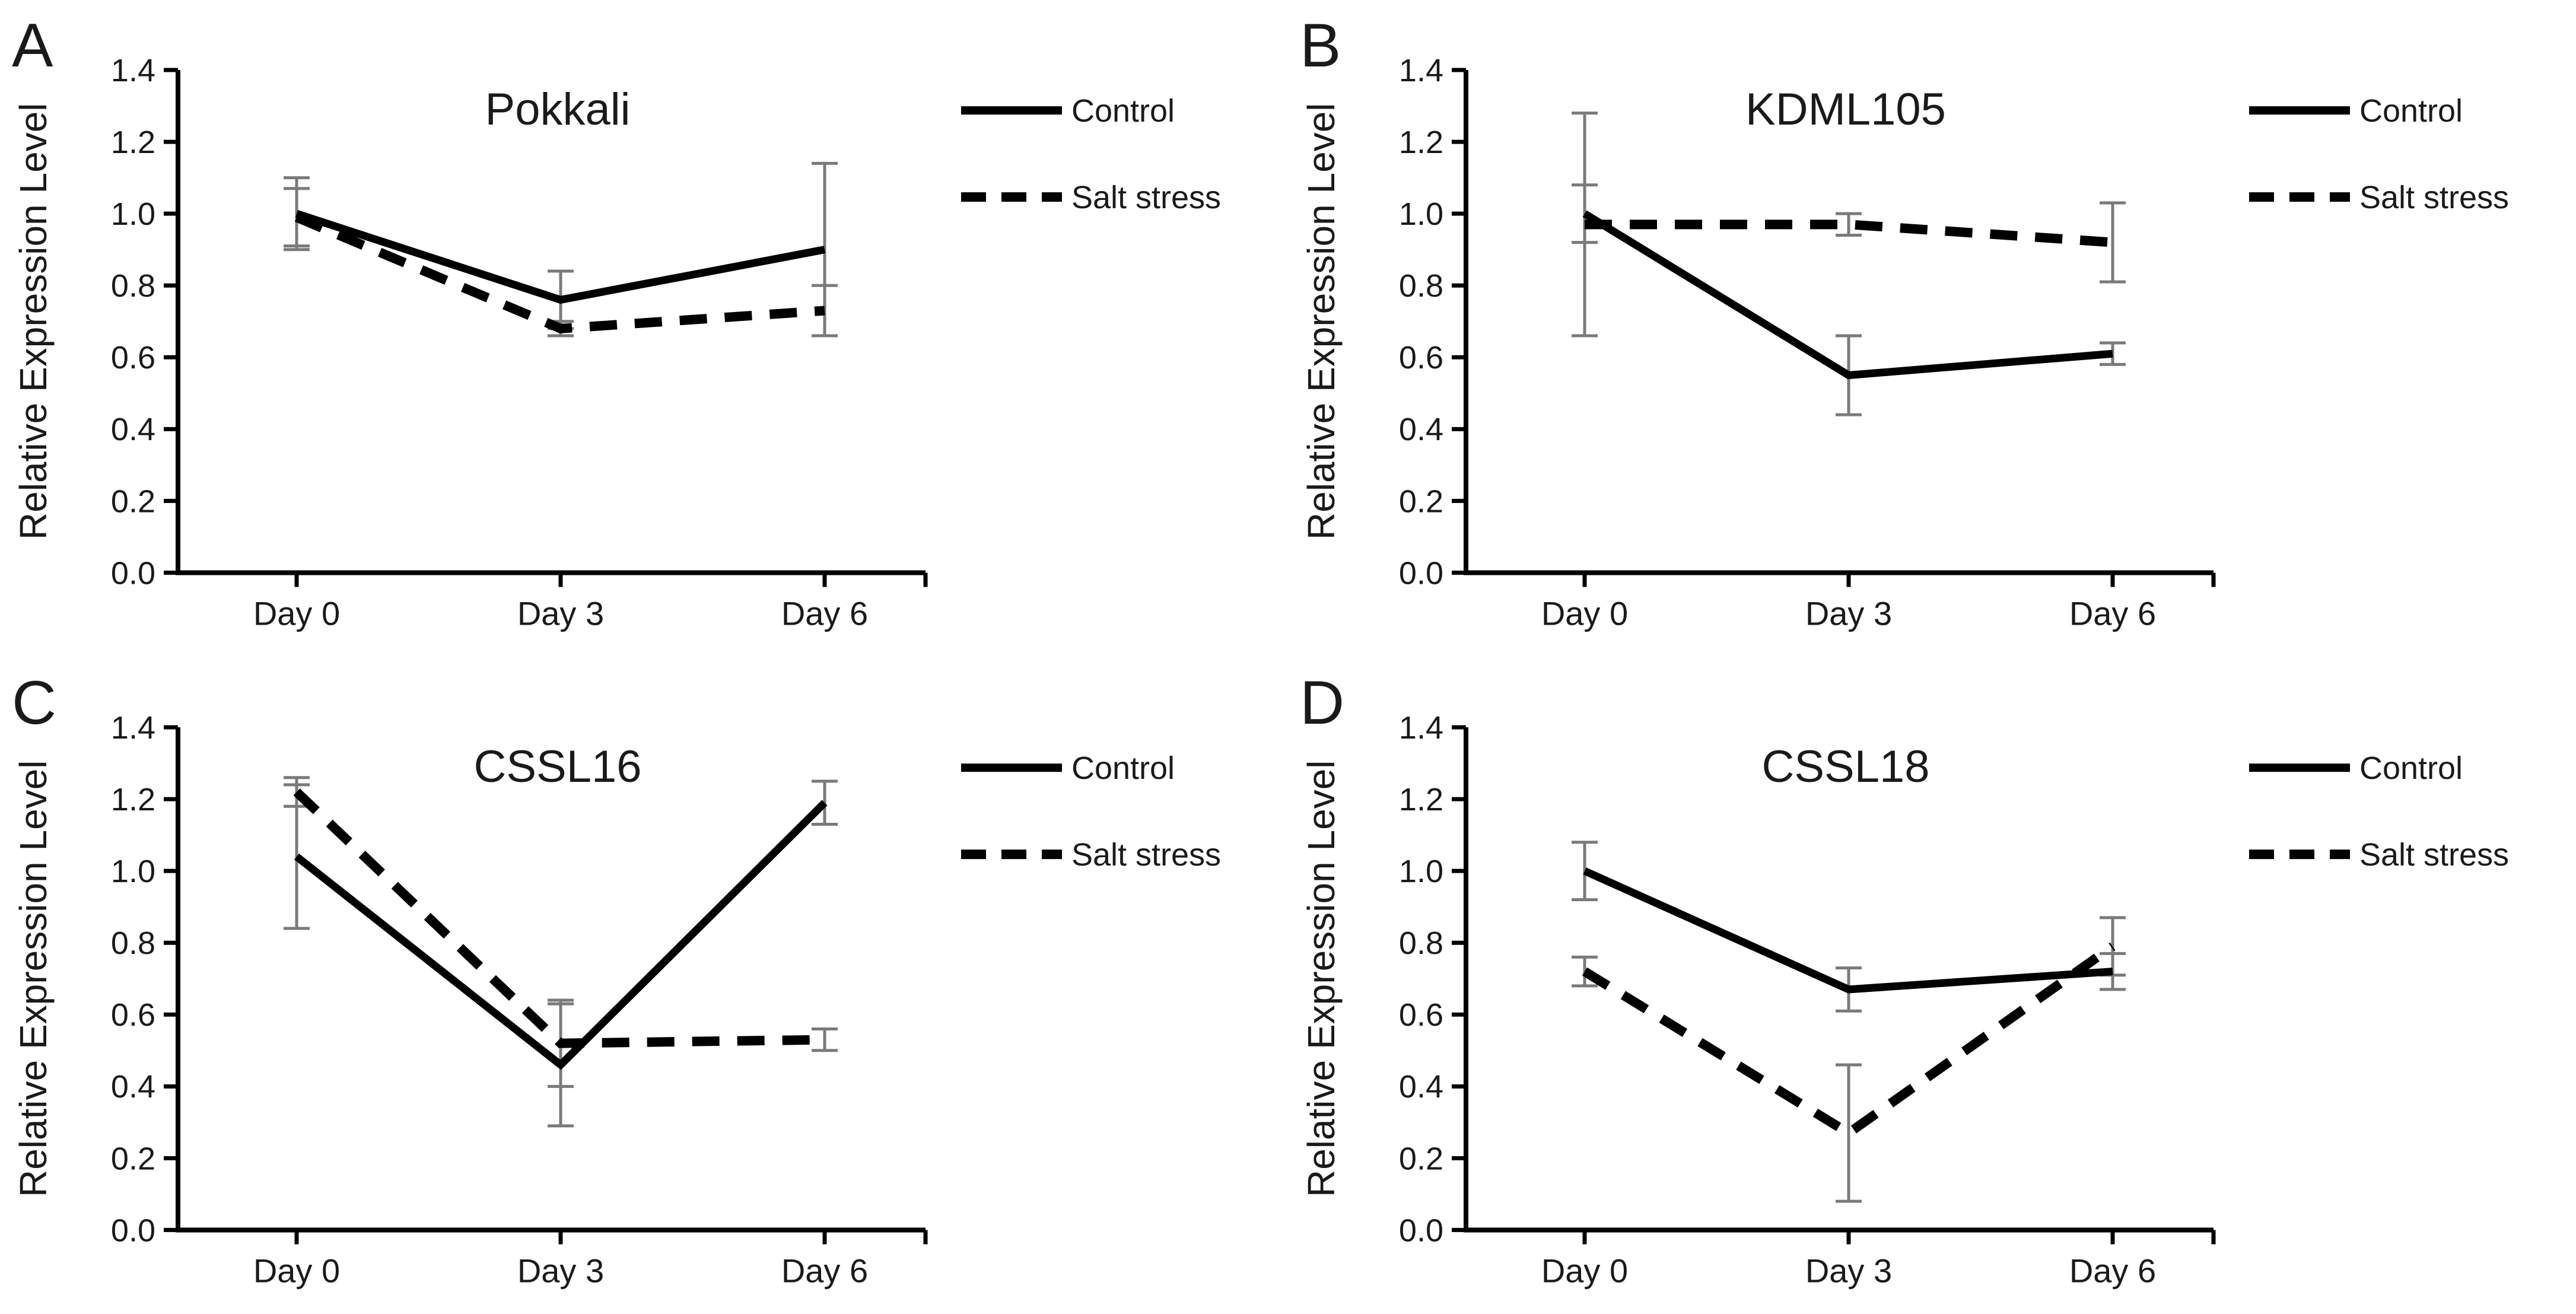  What do you see at coordinates (558, 109) in the screenshot?
I see `chart-title: Pokkali` at bounding box center [558, 109].